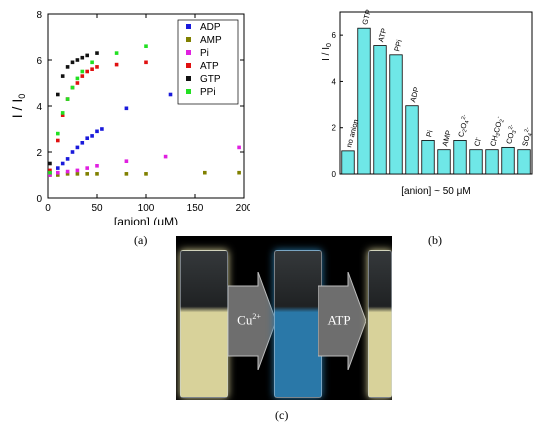  I want to click on bar-gtp, so click(364, 101).